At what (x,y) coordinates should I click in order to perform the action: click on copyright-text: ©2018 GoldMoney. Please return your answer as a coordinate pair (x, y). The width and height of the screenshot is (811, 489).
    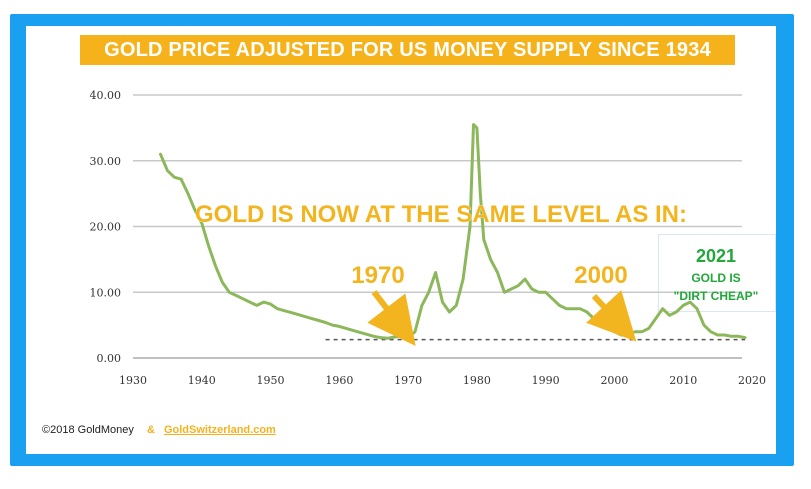
    Looking at the image, I should click on (88, 430).